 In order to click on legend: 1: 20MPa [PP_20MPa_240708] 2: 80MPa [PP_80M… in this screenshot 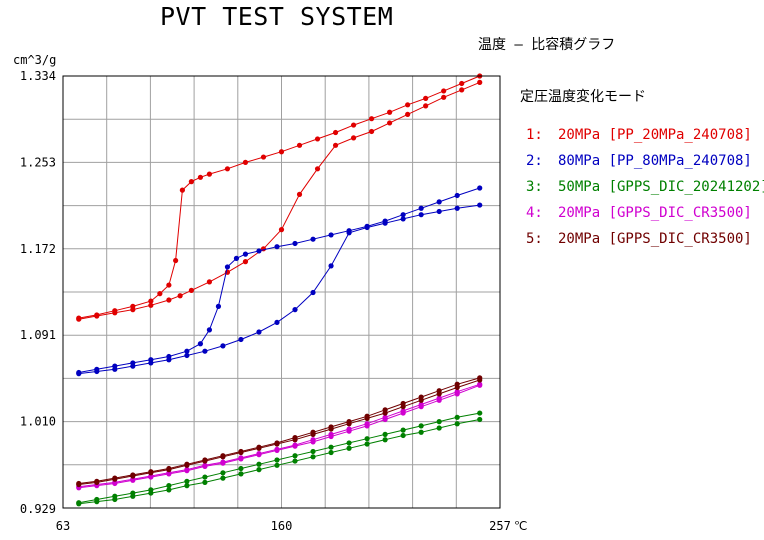, I will do `click(645, 187)`.